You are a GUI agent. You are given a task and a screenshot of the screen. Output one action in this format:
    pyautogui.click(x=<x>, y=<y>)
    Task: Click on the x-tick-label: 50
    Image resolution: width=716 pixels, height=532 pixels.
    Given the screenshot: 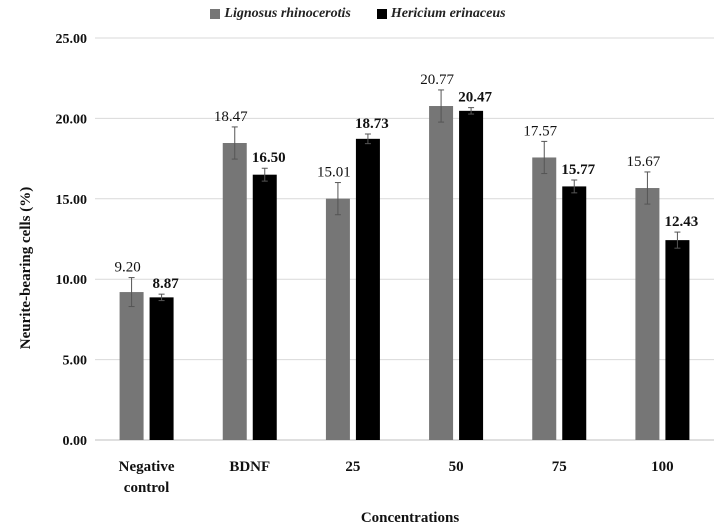 What is the action you would take?
    pyautogui.click(x=456, y=467)
    